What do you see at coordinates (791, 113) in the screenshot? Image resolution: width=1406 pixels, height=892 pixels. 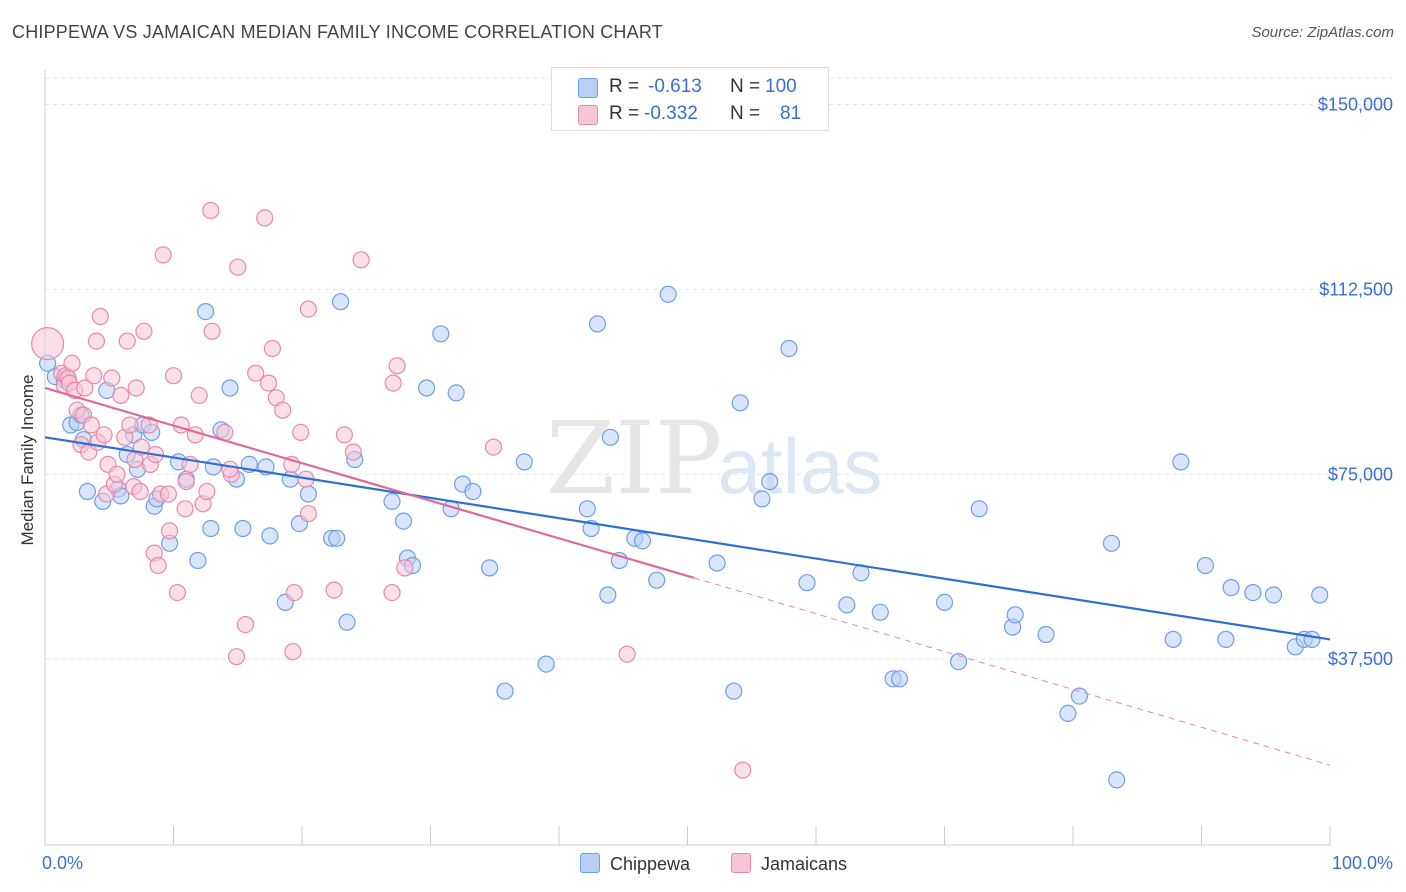 I see `stats-n-value: 81` at bounding box center [791, 113].